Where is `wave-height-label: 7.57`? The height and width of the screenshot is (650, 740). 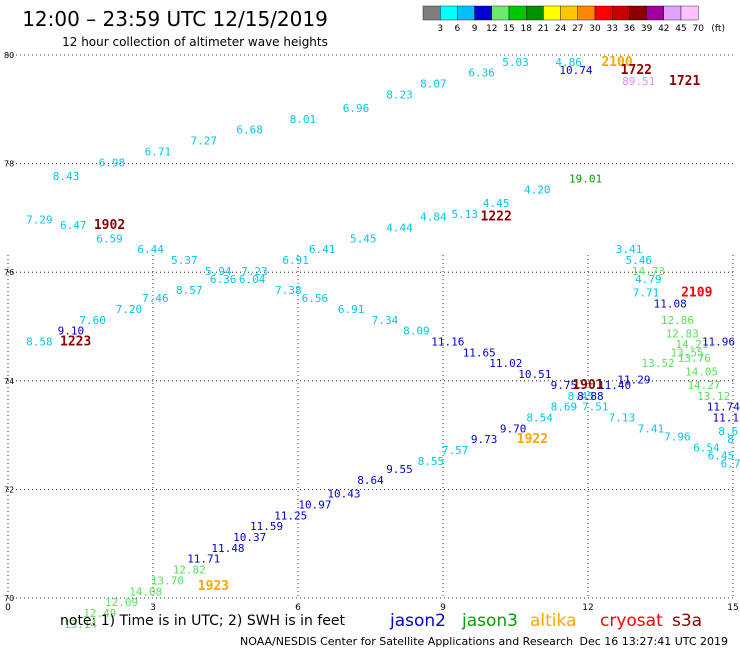
wave-height-label: 7.57 is located at coordinates (455, 450).